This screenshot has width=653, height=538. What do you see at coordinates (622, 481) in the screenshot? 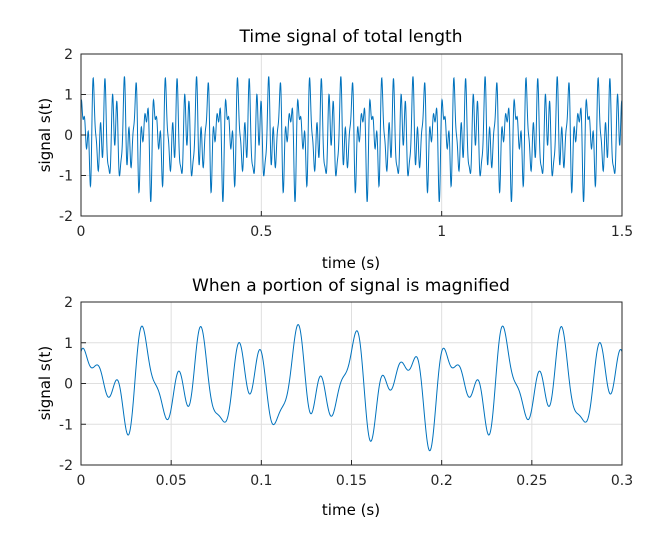
I see `x-tick-label: 0.3` at bounding box center [622, 481].